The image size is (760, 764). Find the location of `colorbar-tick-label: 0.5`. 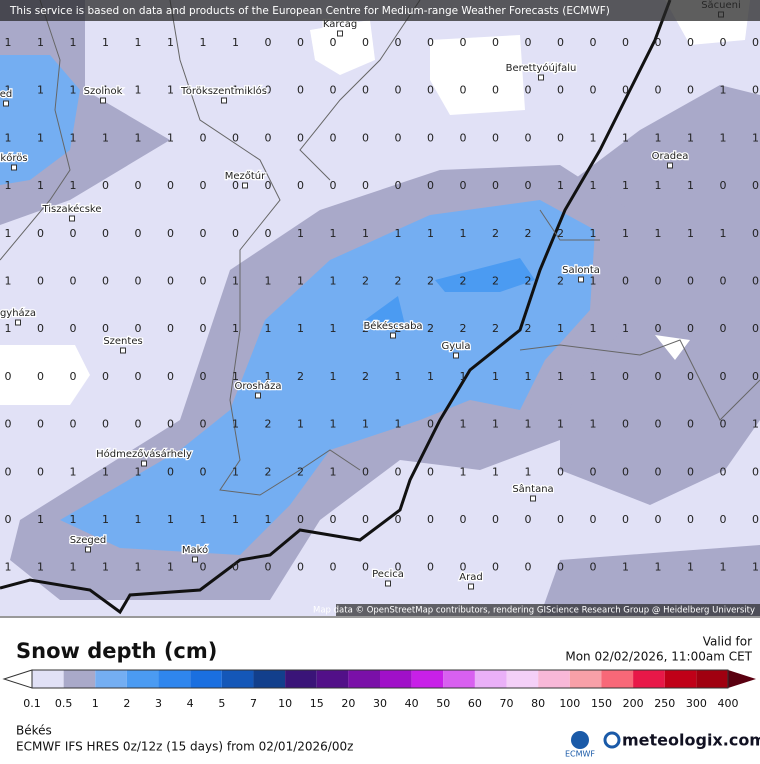

colorbar-tick-label: 0.5 is located at coordinates (64, 703).